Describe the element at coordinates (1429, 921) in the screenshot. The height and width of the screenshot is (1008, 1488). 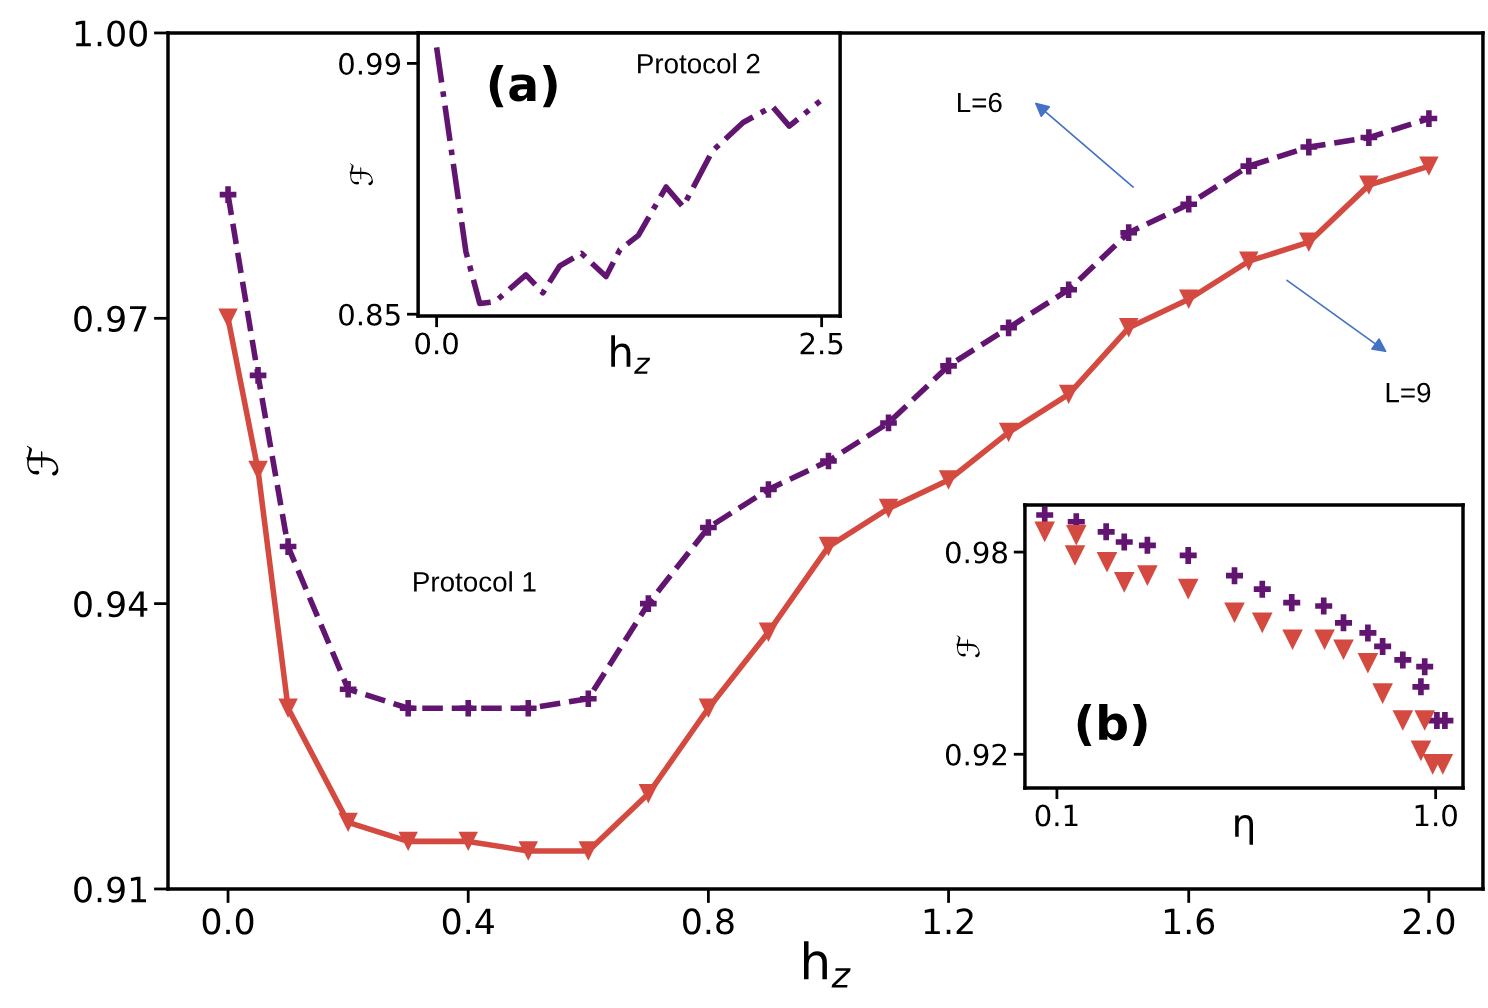
I see `x-tick-label: 2.0` at that location.